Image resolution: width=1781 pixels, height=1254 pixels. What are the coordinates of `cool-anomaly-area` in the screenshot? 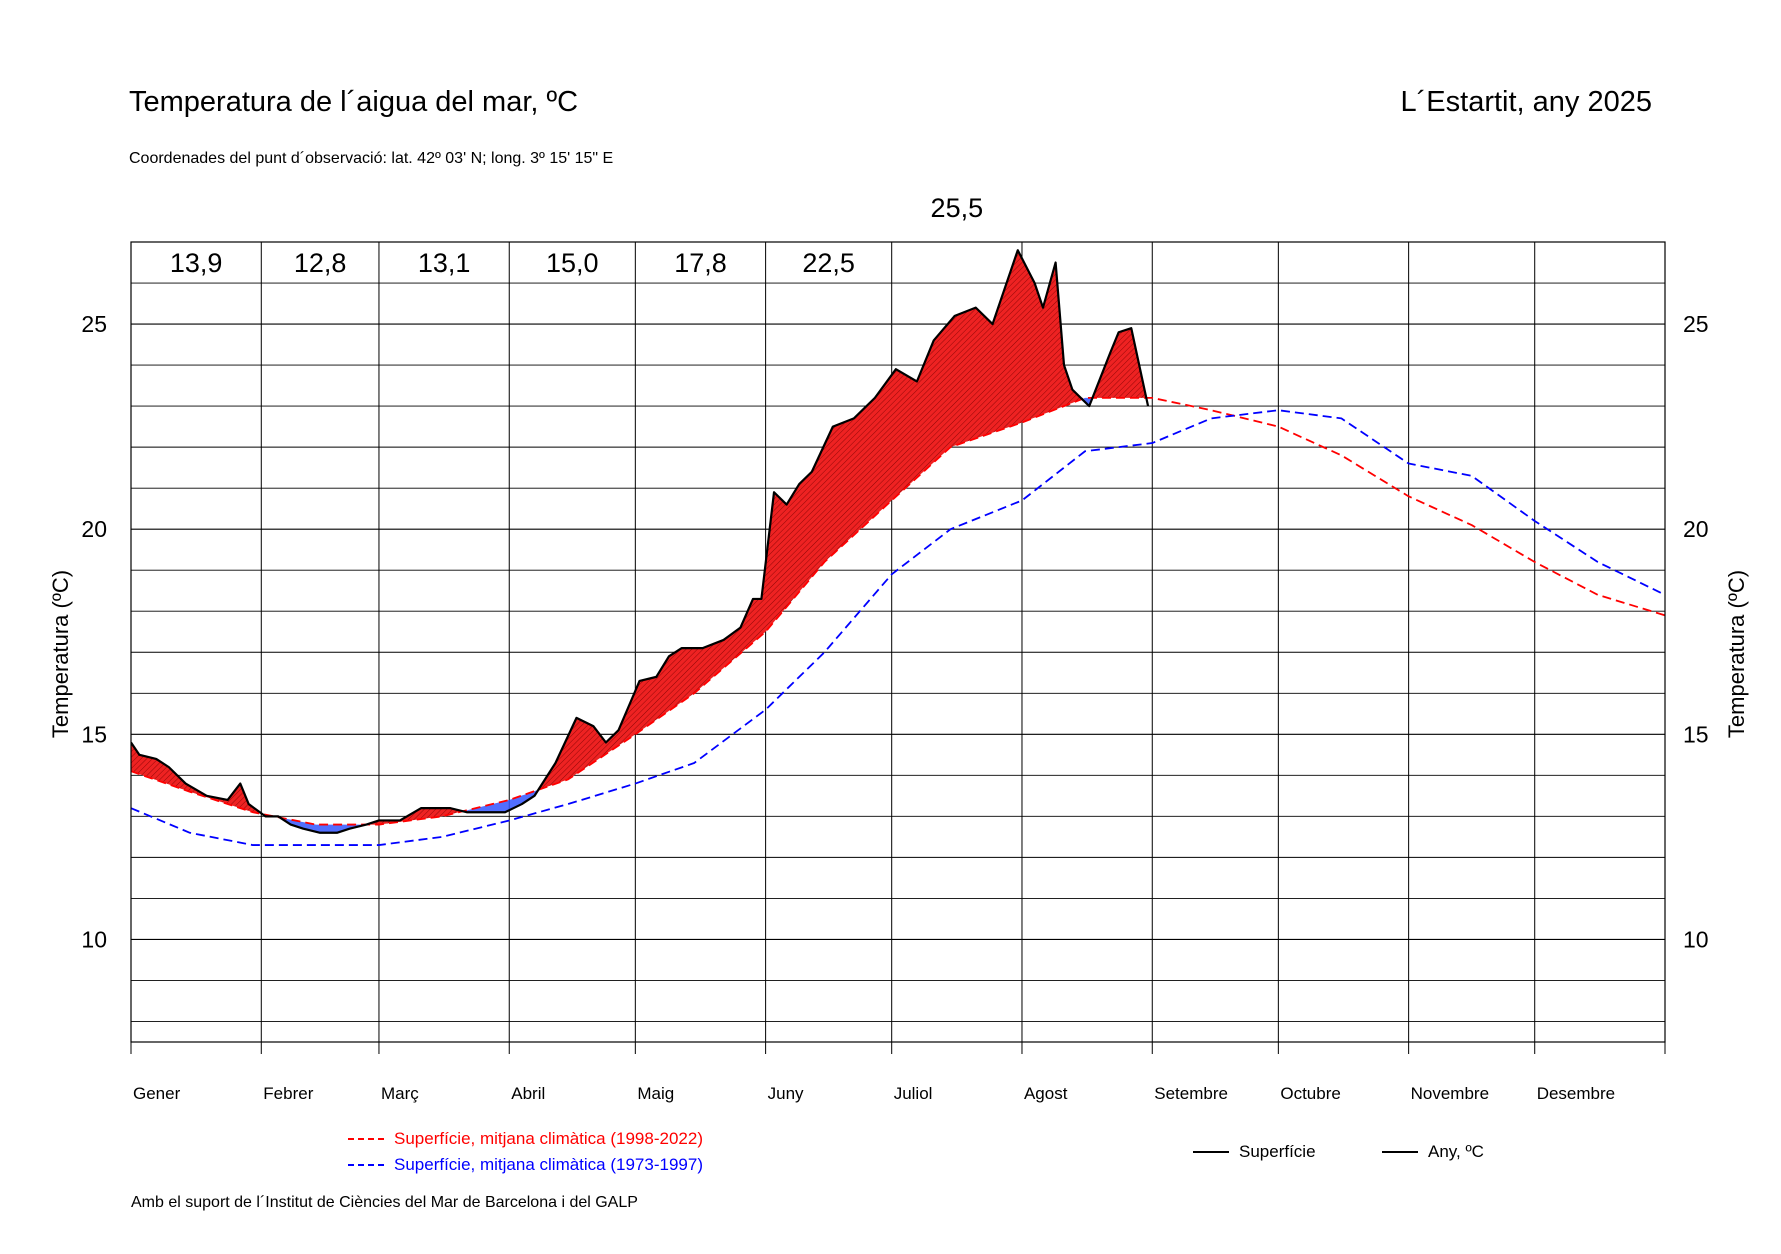 It's located at (501, 801).